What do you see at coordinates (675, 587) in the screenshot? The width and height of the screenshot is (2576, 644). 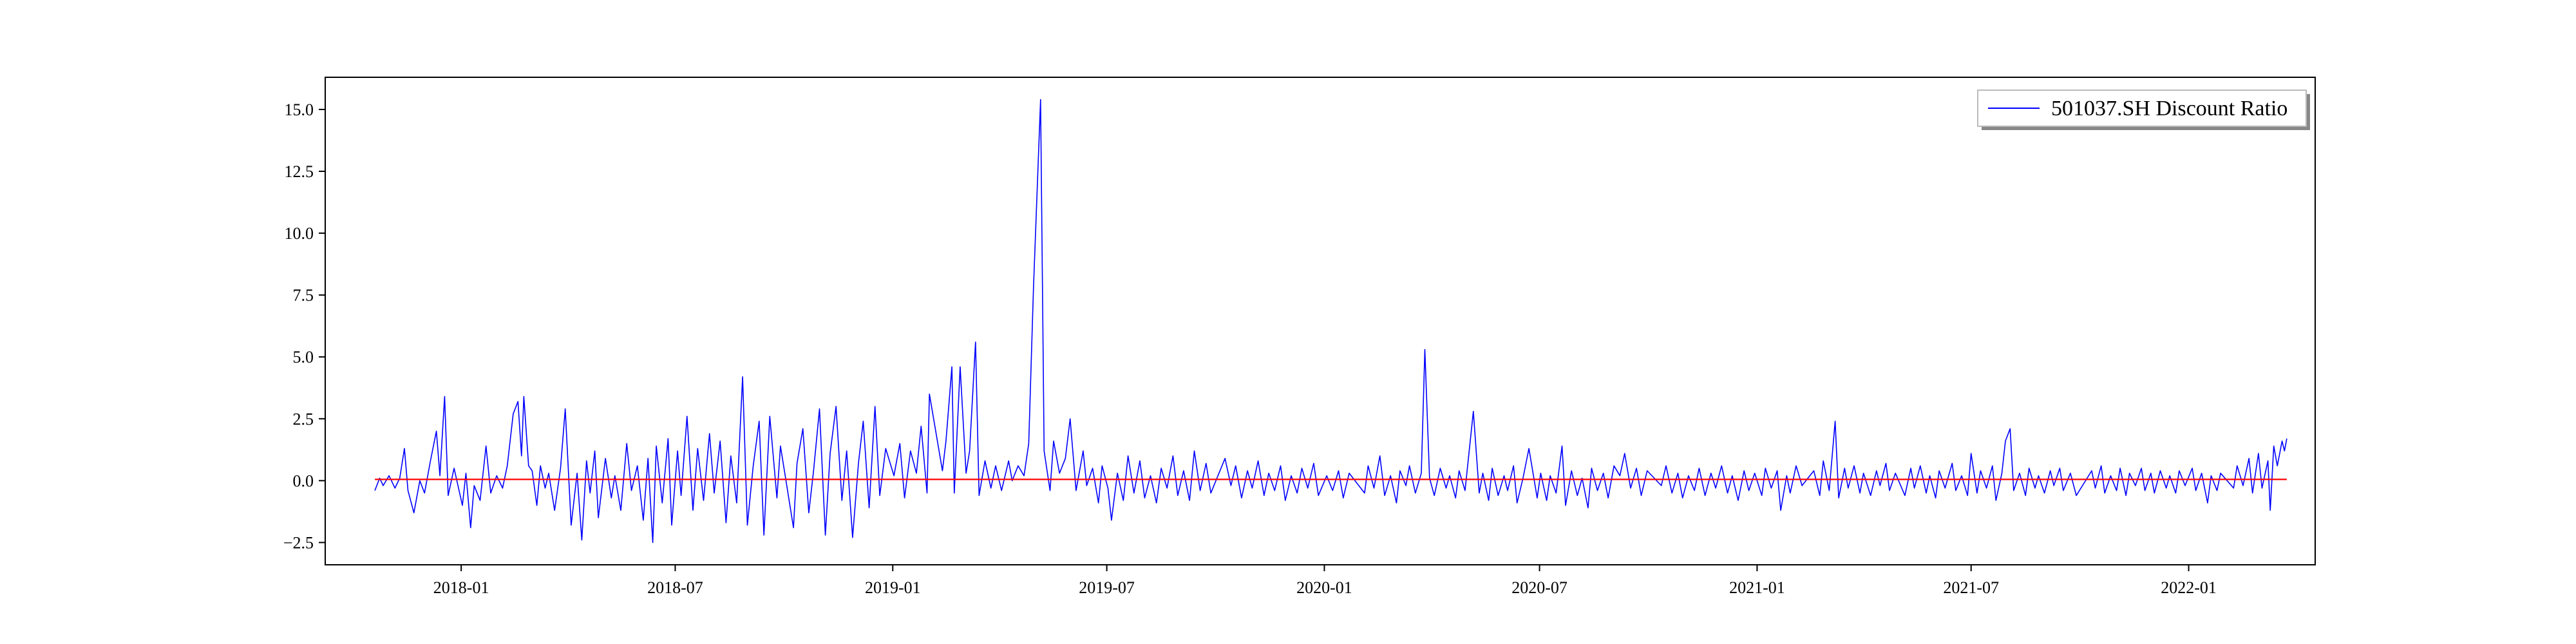 I see `x-tick-label: 2018-07` at bounding box center [675, 587].